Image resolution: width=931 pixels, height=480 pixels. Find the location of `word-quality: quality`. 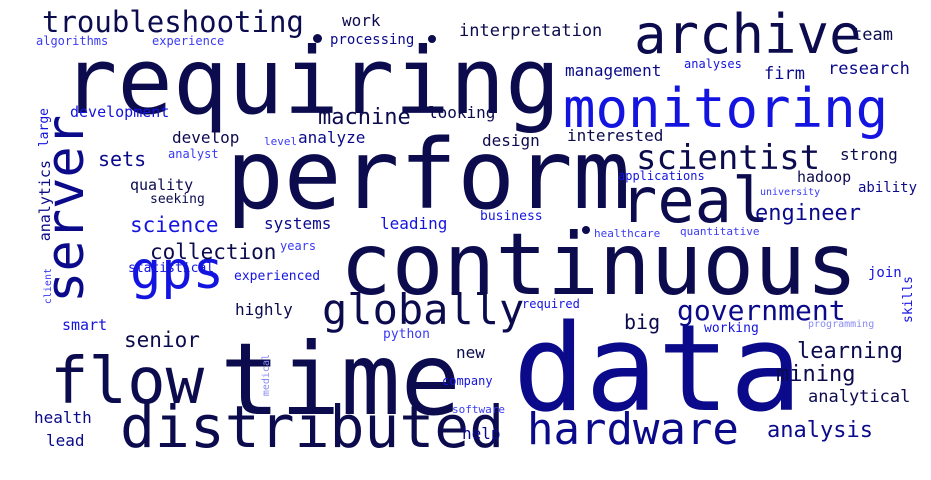

word-quality: quality is located at coordinates (162, 185).